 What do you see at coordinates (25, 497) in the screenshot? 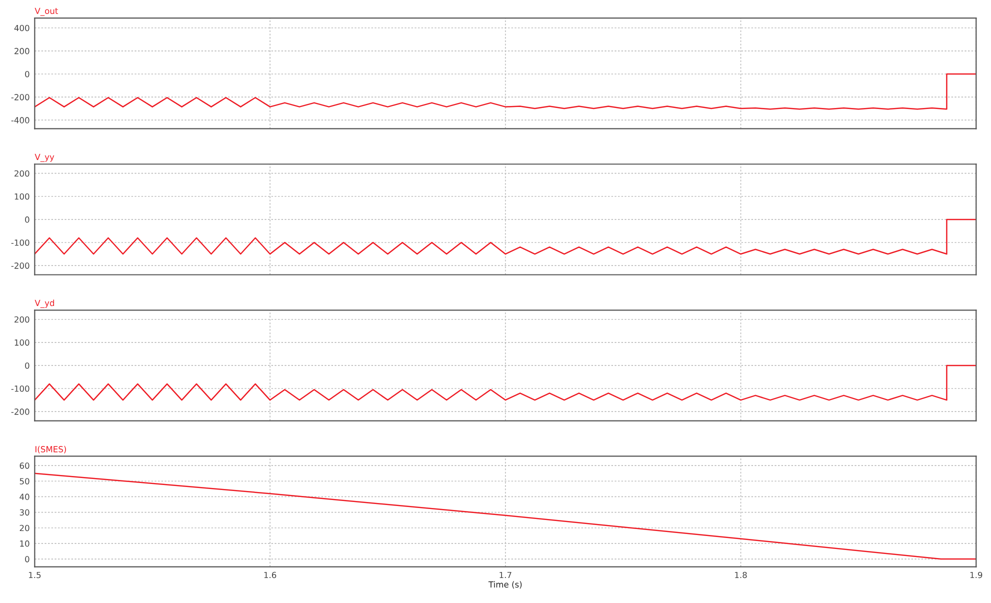
I see `y-tick-label: 40` at bounding box center [25, 497].